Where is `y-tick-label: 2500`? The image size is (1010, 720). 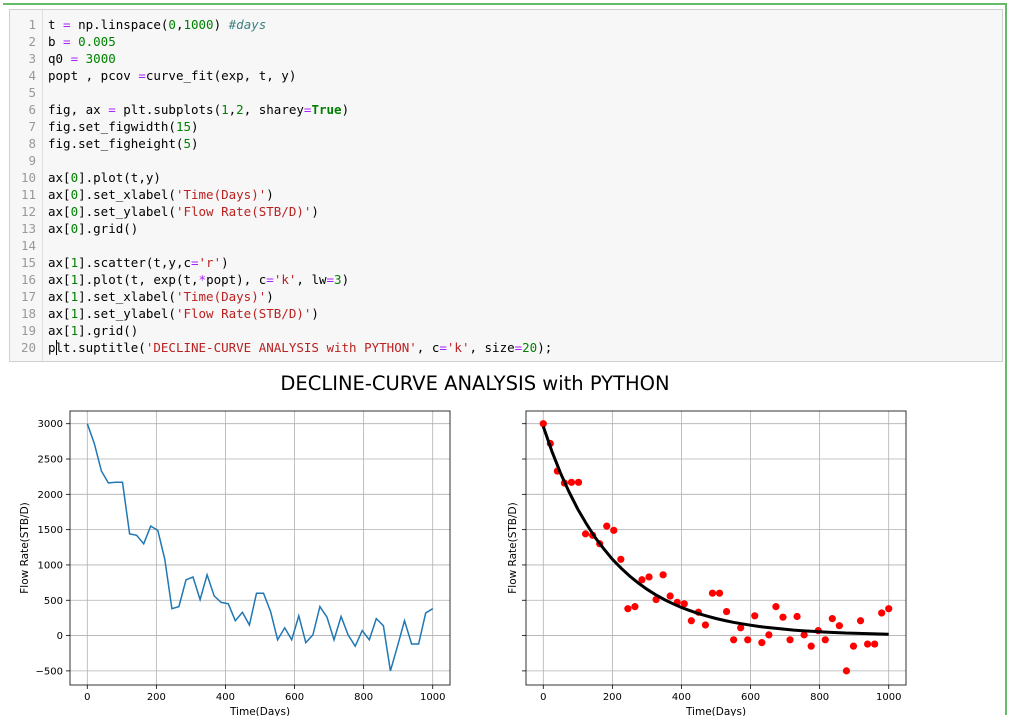 y-tick-label: 2500 is located at coordinates (50, 460).